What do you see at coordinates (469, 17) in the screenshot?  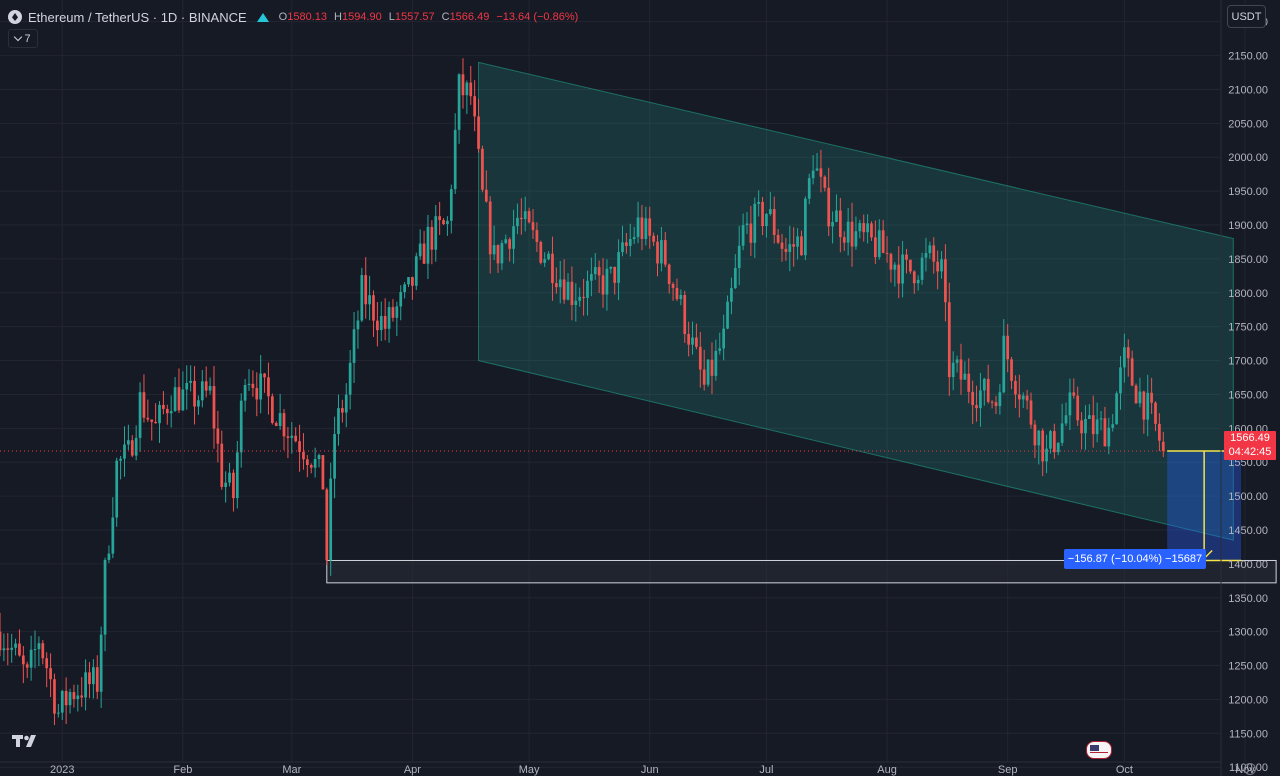 I see `ohlc-value: 1566.49` at bounding box center [469, 17].